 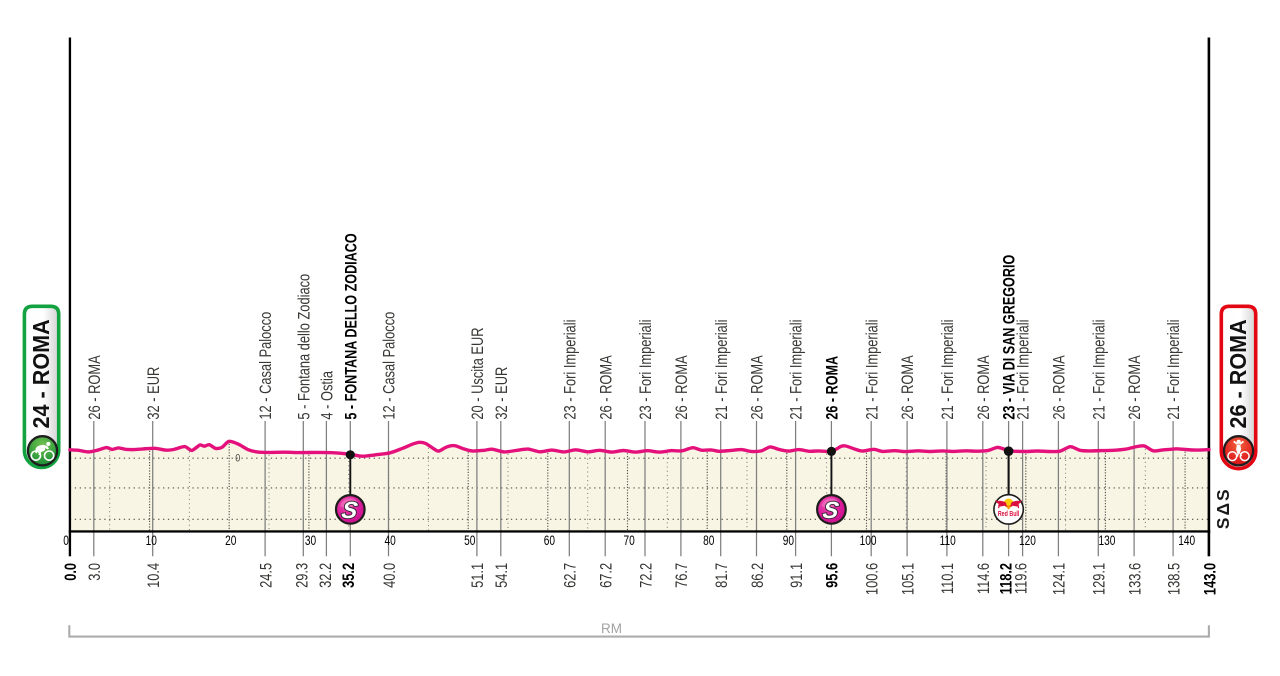 What do you see at coordinates (390, 541) in the screenshot?
I see `svg-text: 40` at bounding box center [390, 541].